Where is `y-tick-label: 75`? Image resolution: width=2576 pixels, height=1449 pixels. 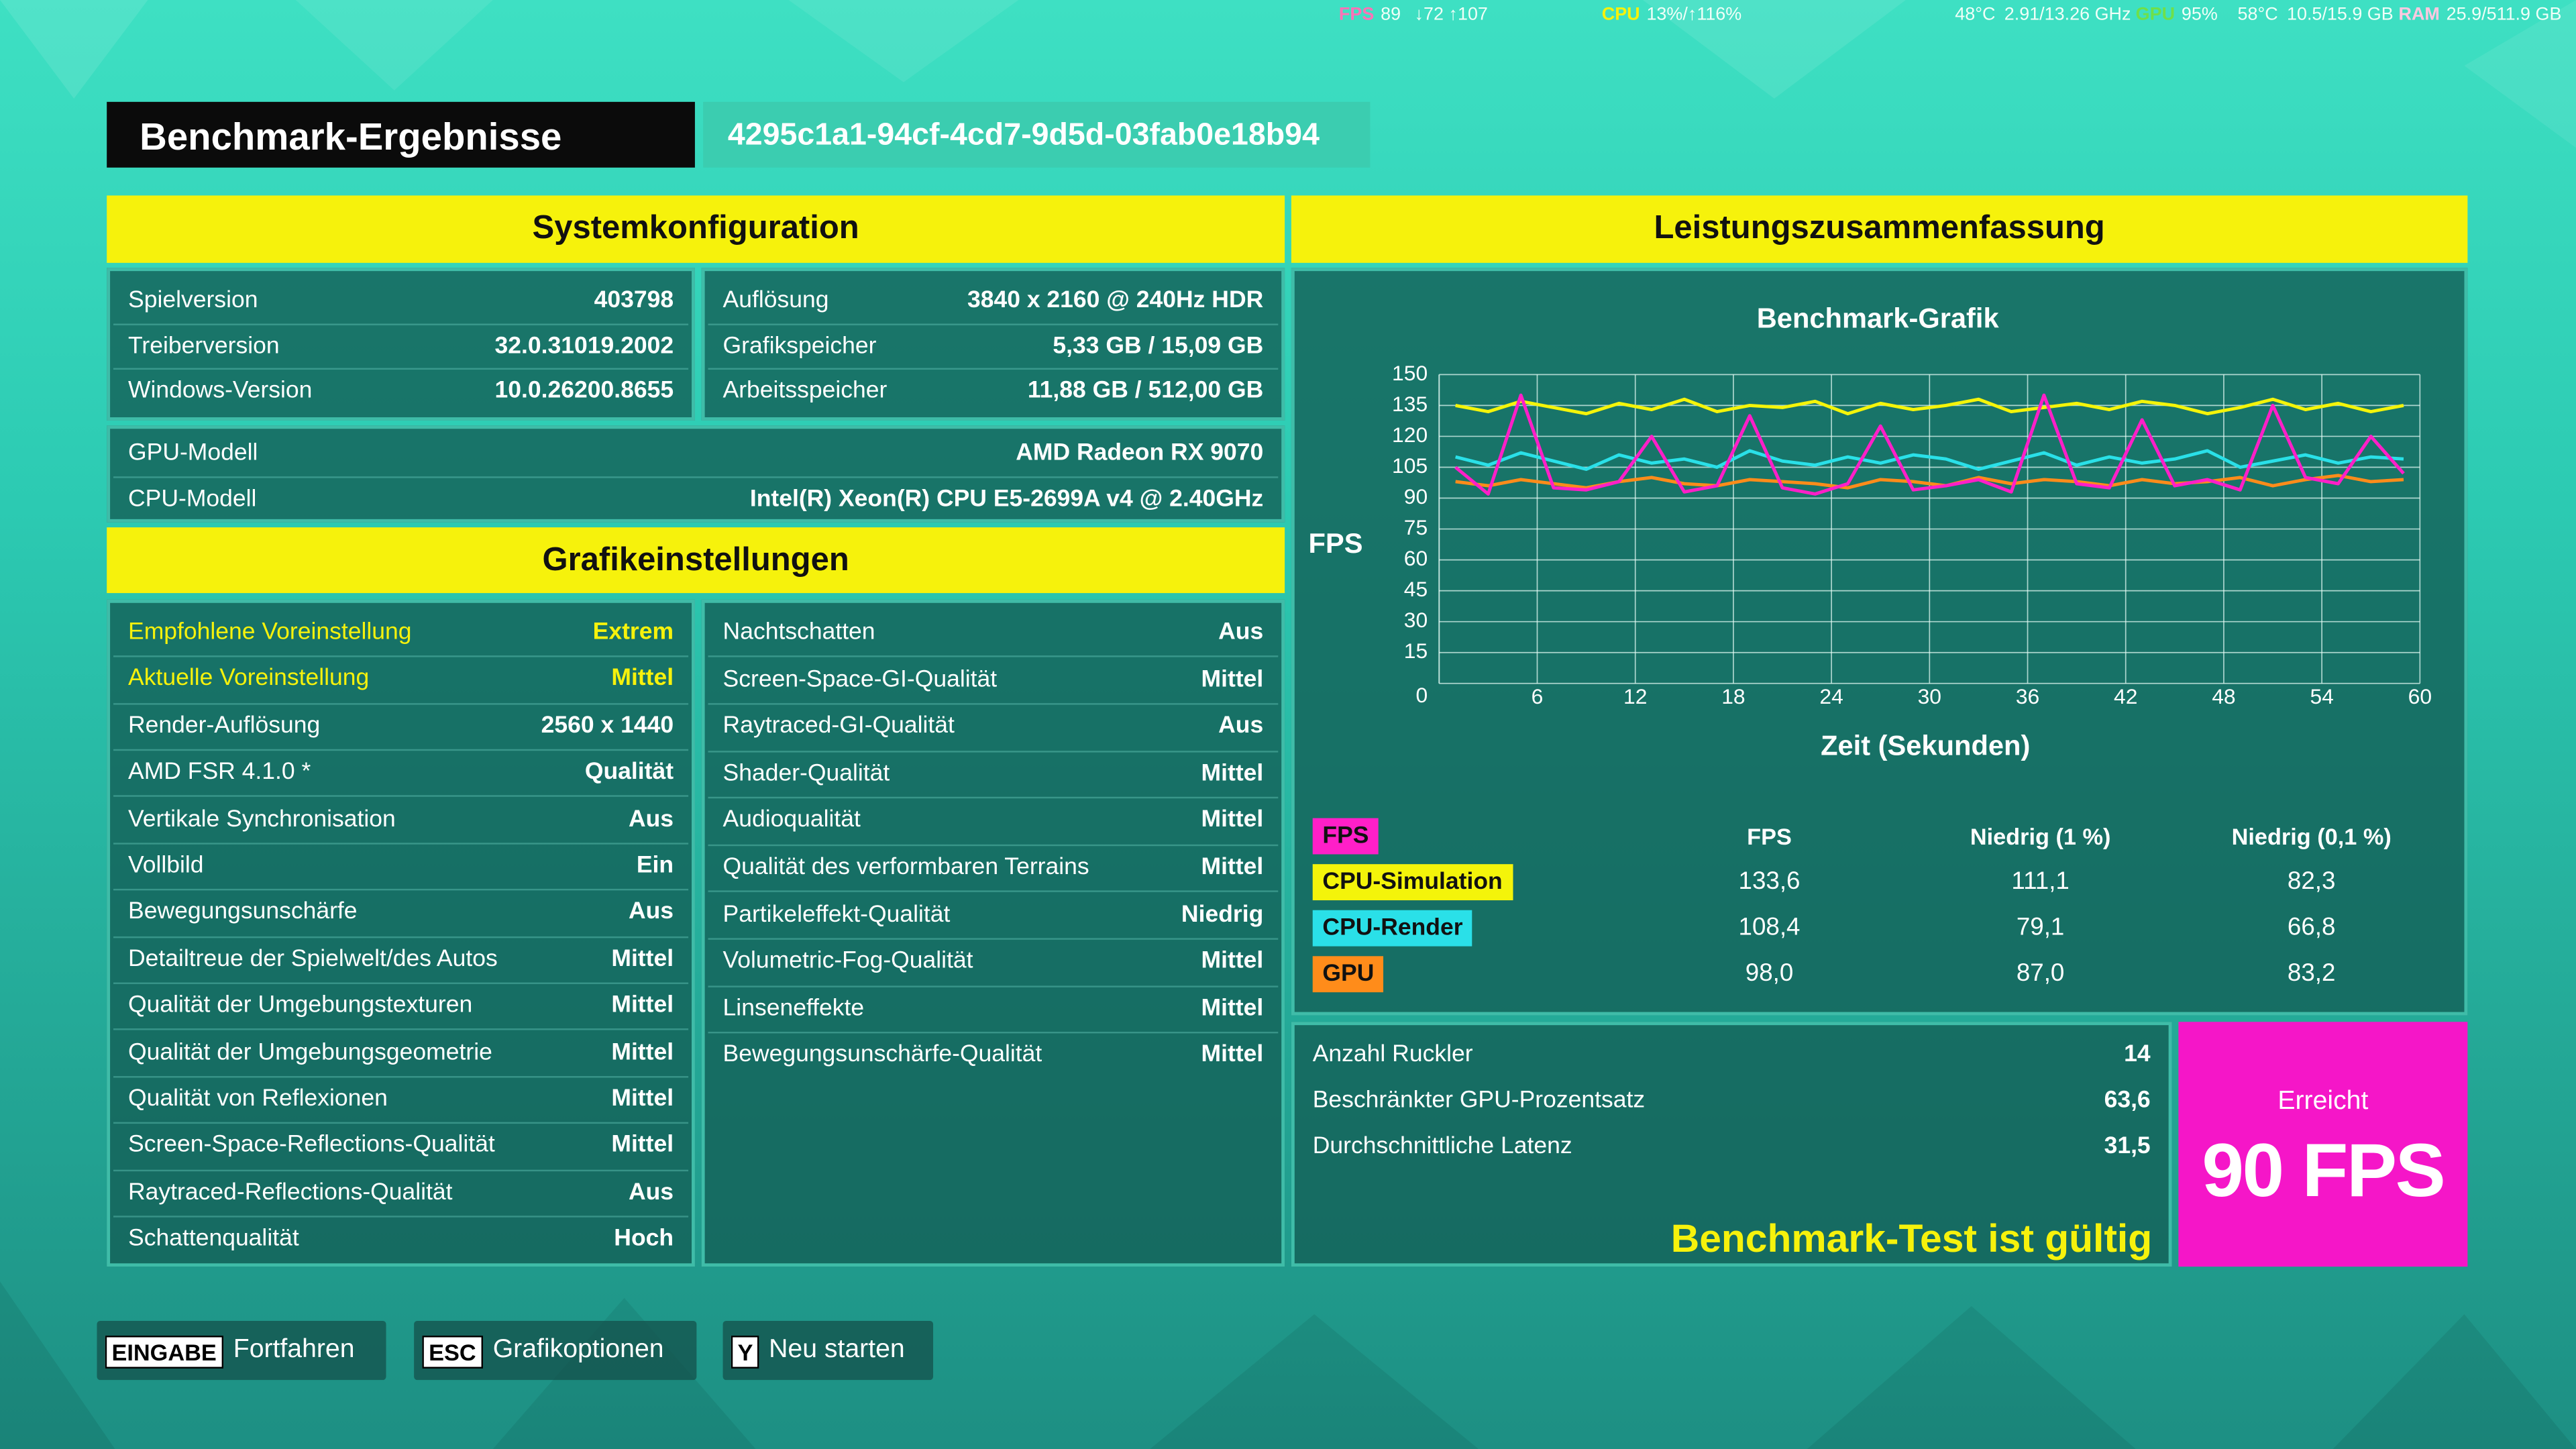 y-tick-label: 75 is located at coordinates (1416, 527).